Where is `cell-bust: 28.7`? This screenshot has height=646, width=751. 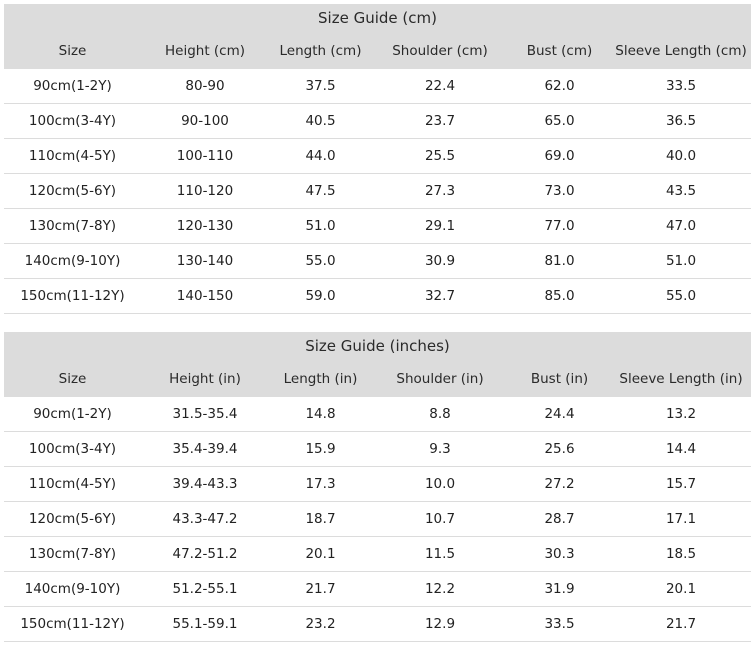
cell-bust: 28.7 is located at coordinates (559, 519).